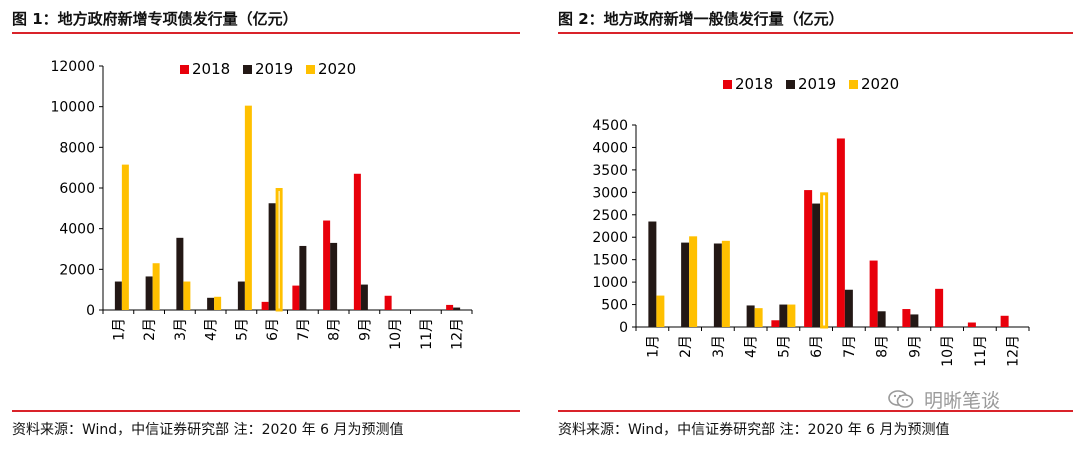 The image size is (1080, 451). Describe the element at coordinates (962, 401) in the screenshot. I see `watermark-text: 明晰笔谈` at that location.